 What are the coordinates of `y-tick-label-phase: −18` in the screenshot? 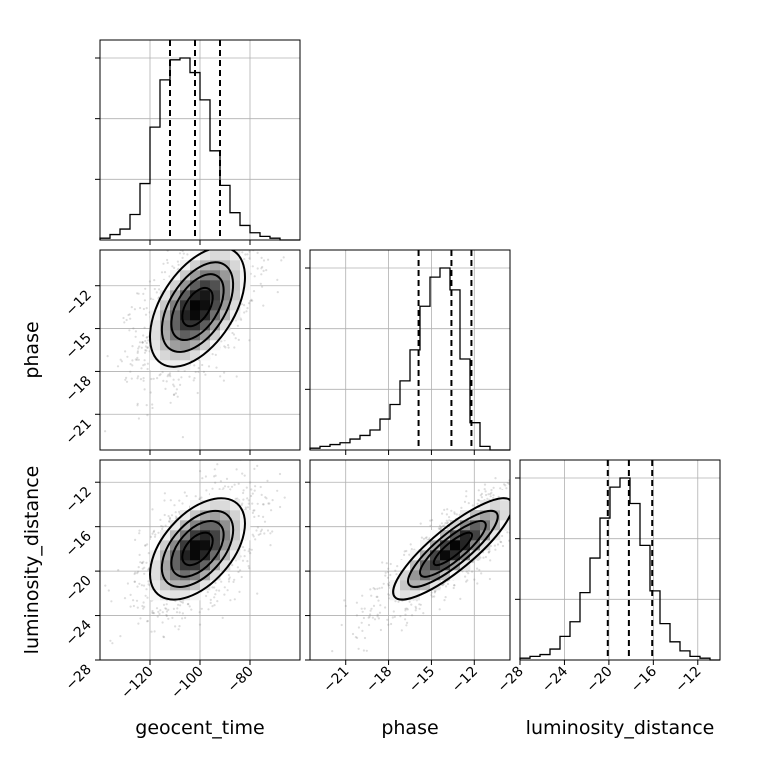 It's located at (79, 389).